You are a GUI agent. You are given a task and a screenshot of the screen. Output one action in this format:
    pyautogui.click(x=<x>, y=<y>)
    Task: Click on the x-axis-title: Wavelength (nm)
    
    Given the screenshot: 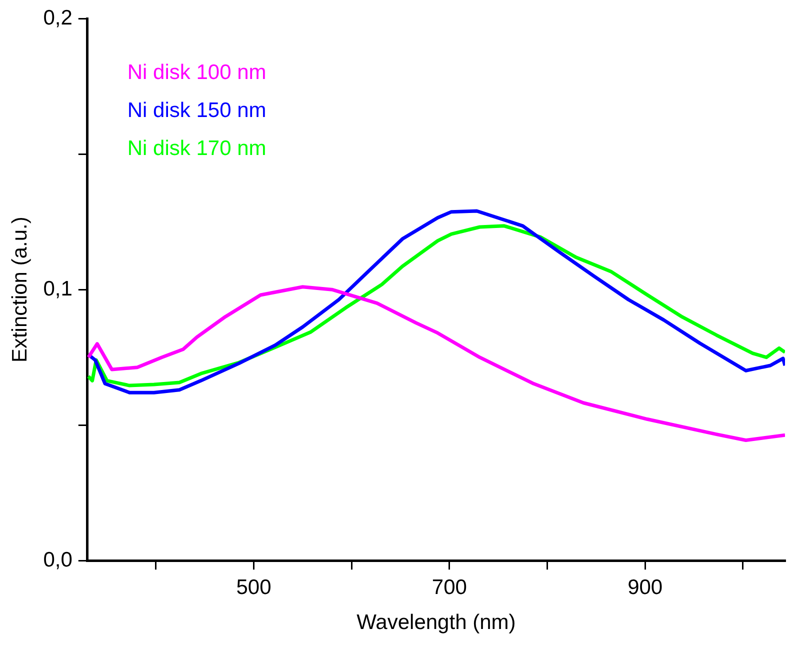 What is the action you would take?
    pyautogui.click(x=436, y=622)
    